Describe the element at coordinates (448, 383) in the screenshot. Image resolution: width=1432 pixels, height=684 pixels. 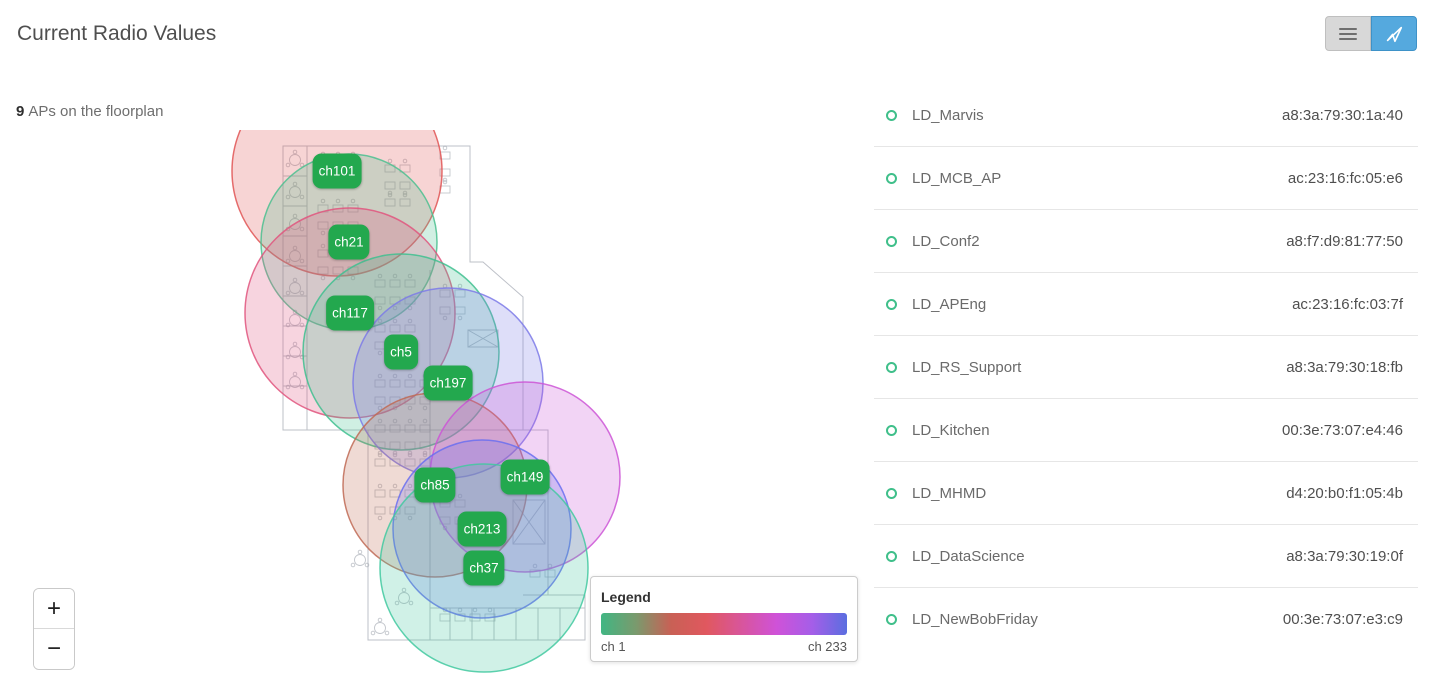
I see `ap-channel-chip: ch197` at that location.